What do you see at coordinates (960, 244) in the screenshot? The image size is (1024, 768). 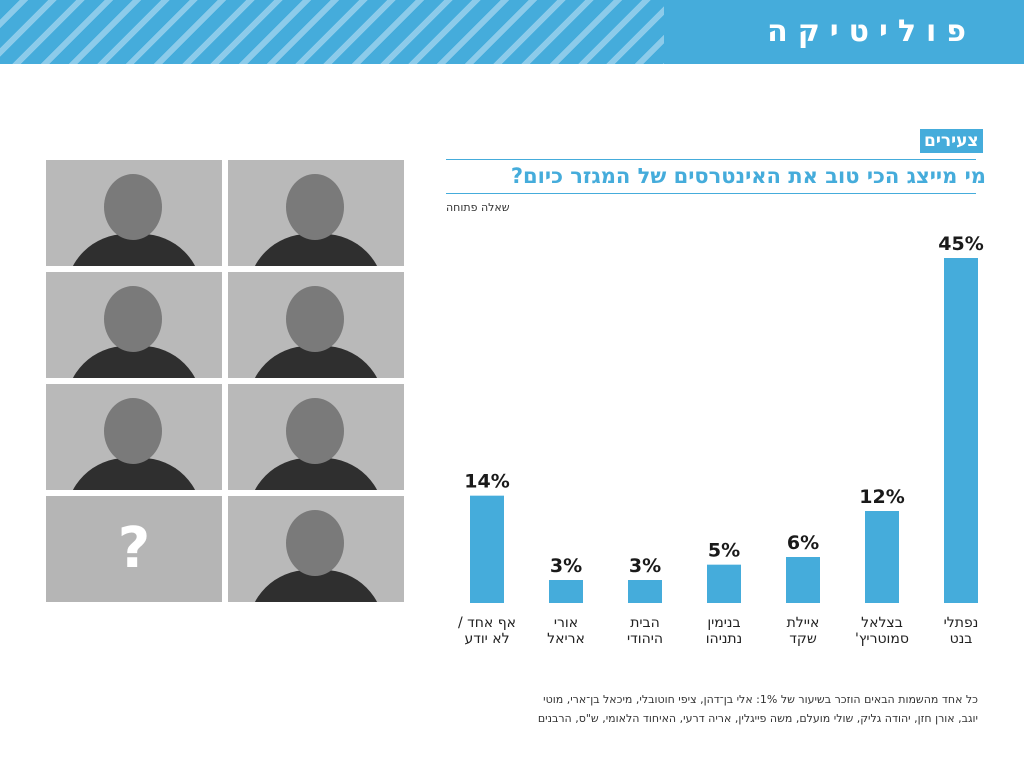 I see `bar-value-label-6: 45%` at bounding box center [960, 244].